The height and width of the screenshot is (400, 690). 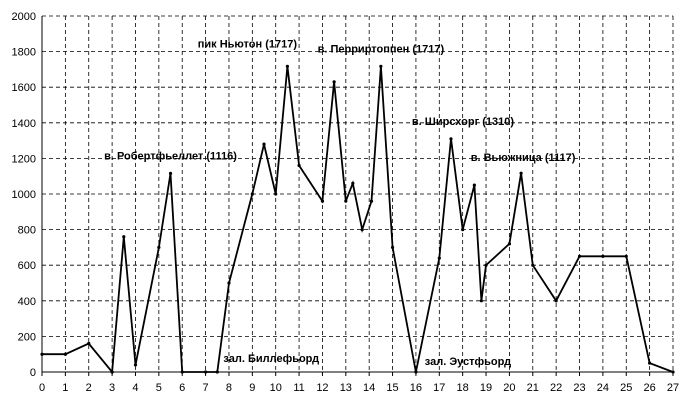 I want to click on x-tick-label: 1, so click(x=65, y=388).